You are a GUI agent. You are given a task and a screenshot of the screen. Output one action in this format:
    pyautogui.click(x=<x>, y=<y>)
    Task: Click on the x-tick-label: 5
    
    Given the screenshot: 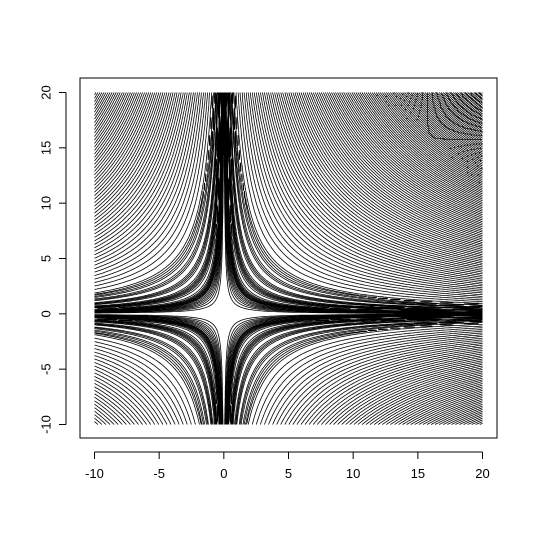 What is the action you would take?
    pyautogui.click(x=288, y=473)
    